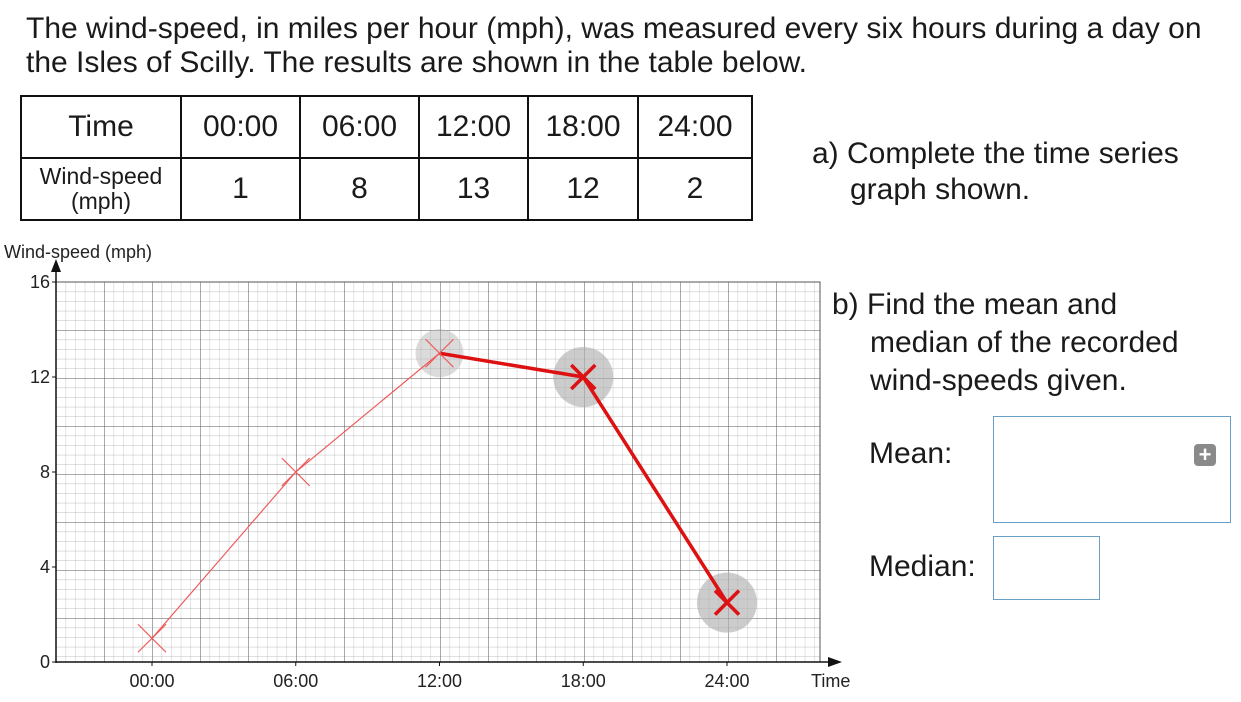 The image size is (1241, 702). I want to click on y-ticks: 0 4 8 12 16, so click(43, 472).